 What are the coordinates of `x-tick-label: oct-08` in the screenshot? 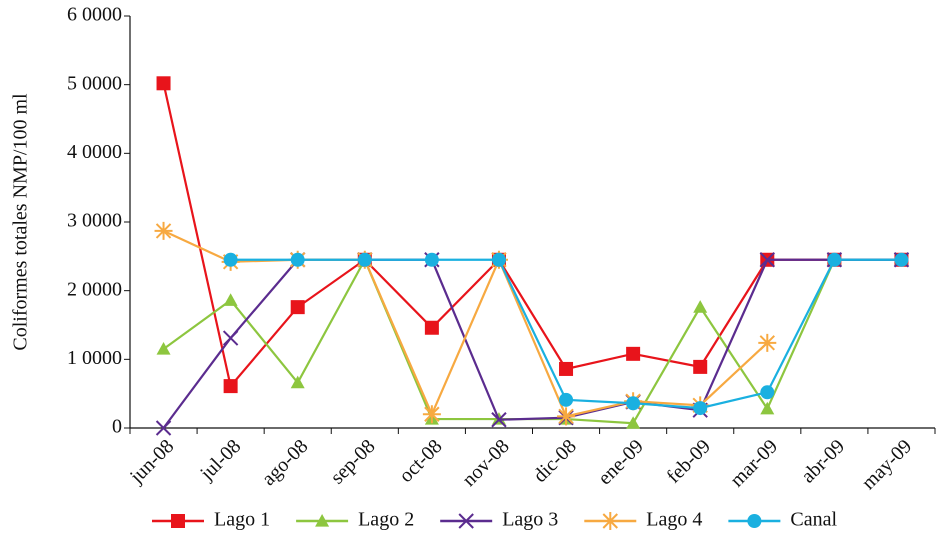 It's located at (421, 461).